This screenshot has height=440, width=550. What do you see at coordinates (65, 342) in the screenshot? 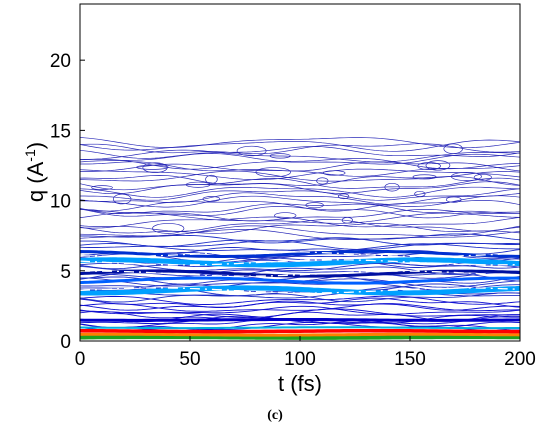
I see `y-tick-label: 0` at bounding box center [65, 342].